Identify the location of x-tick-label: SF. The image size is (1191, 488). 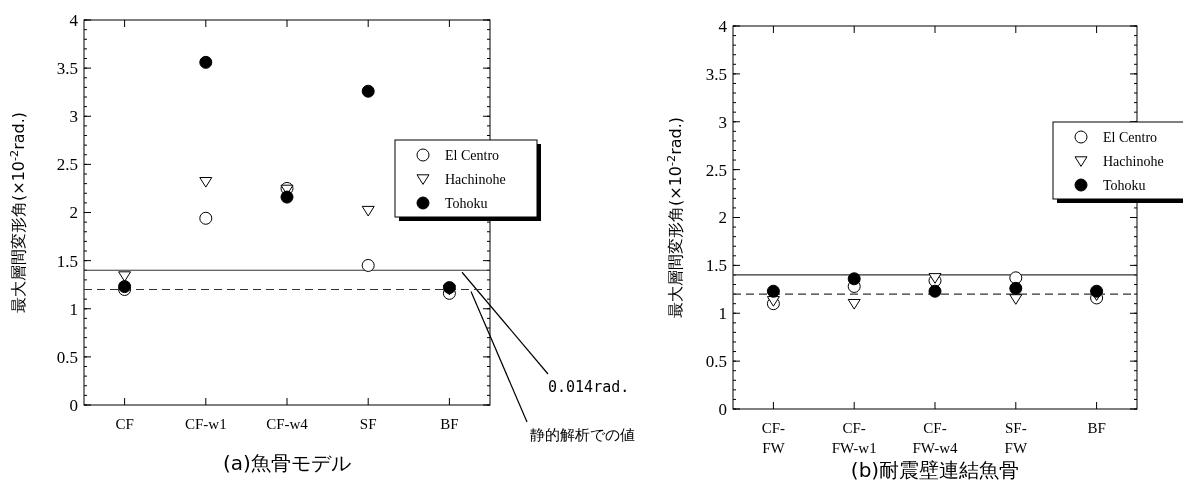
(368, 424).